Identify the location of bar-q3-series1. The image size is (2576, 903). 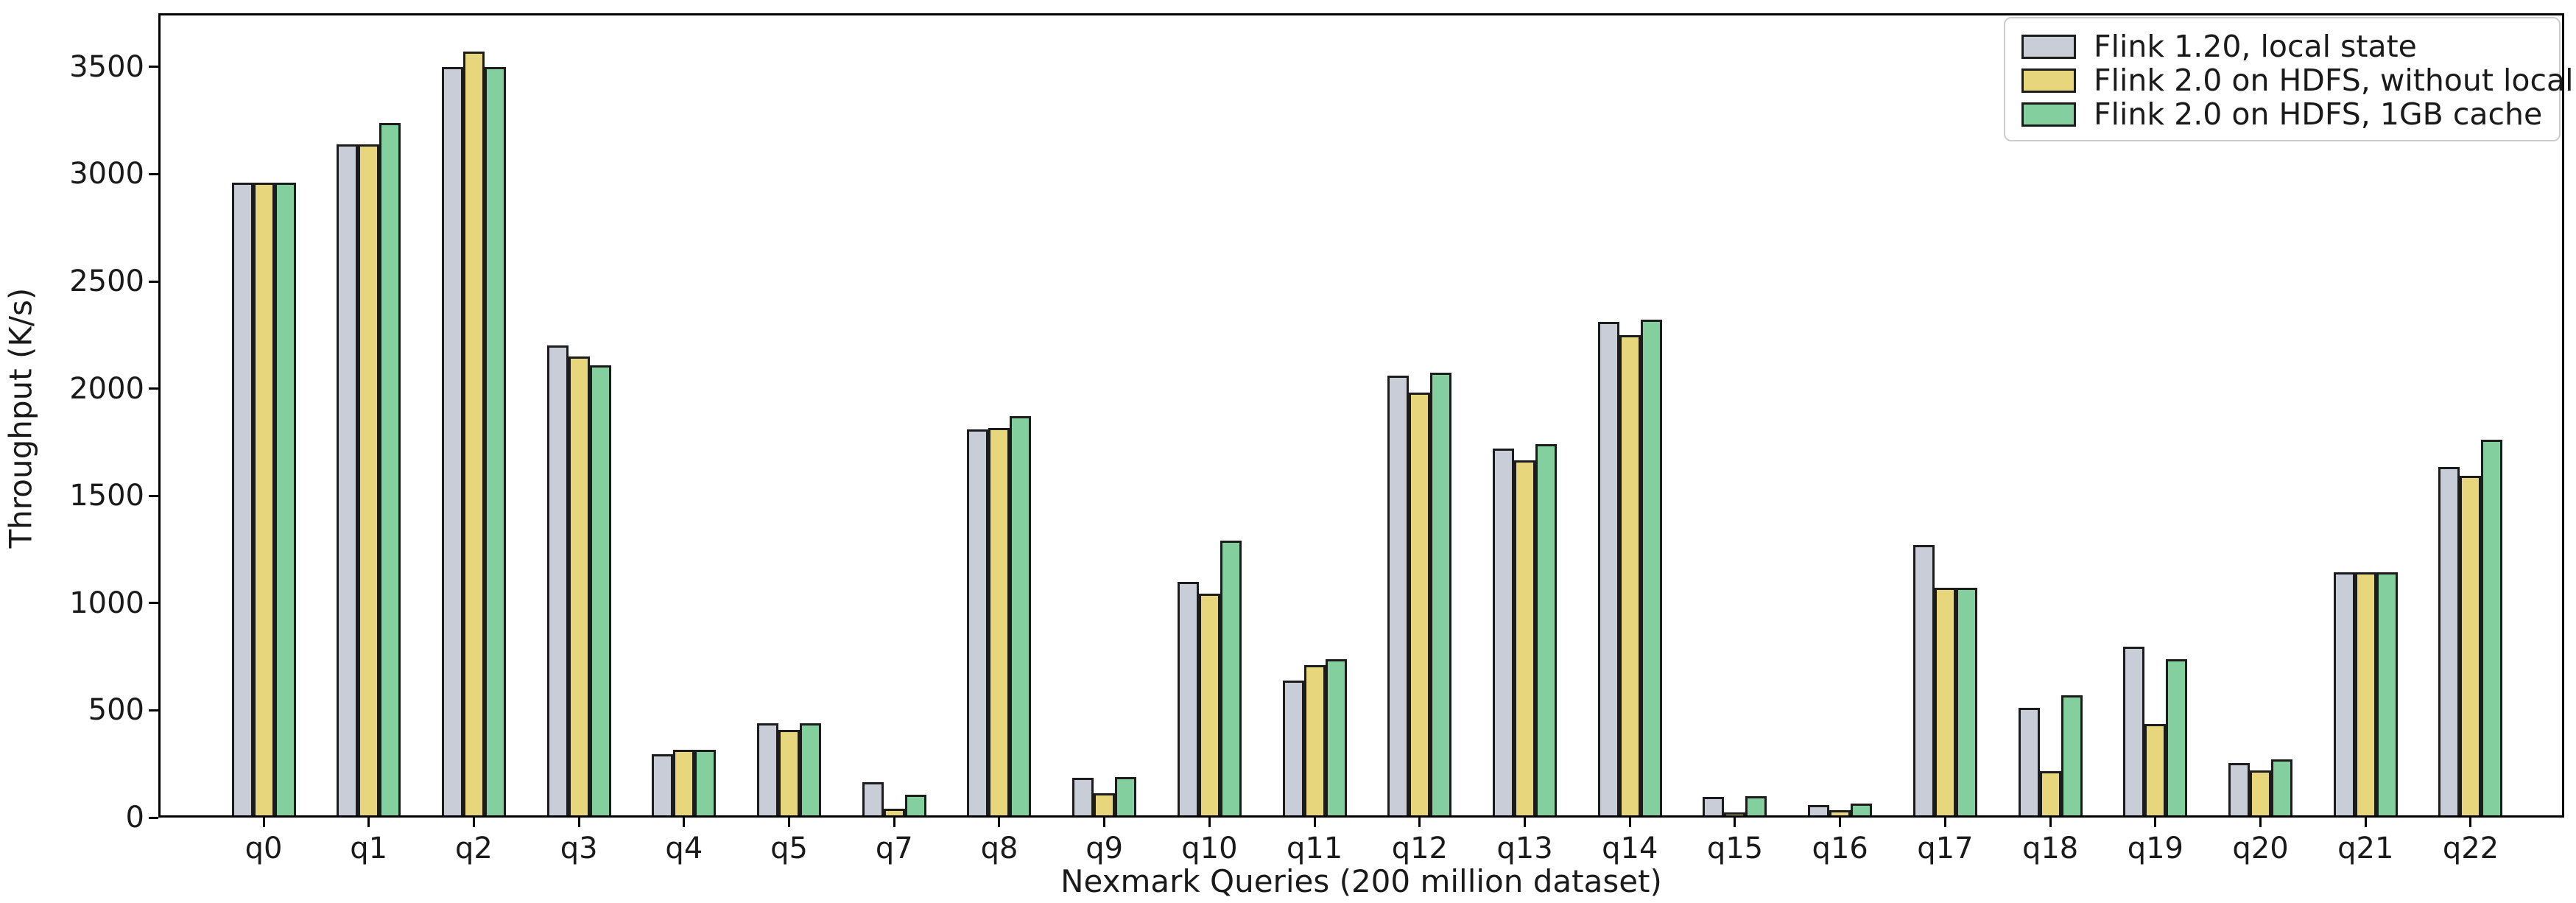
(557, 581).